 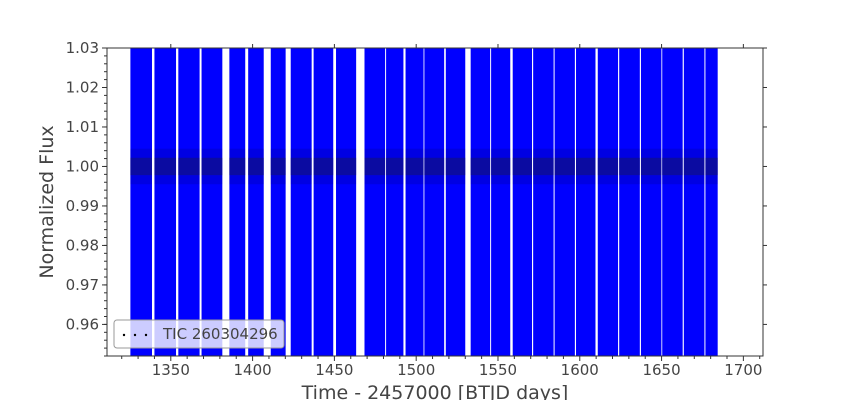 I want to click on x-tick-label-1350: 1350, so click(x=171, y=370).